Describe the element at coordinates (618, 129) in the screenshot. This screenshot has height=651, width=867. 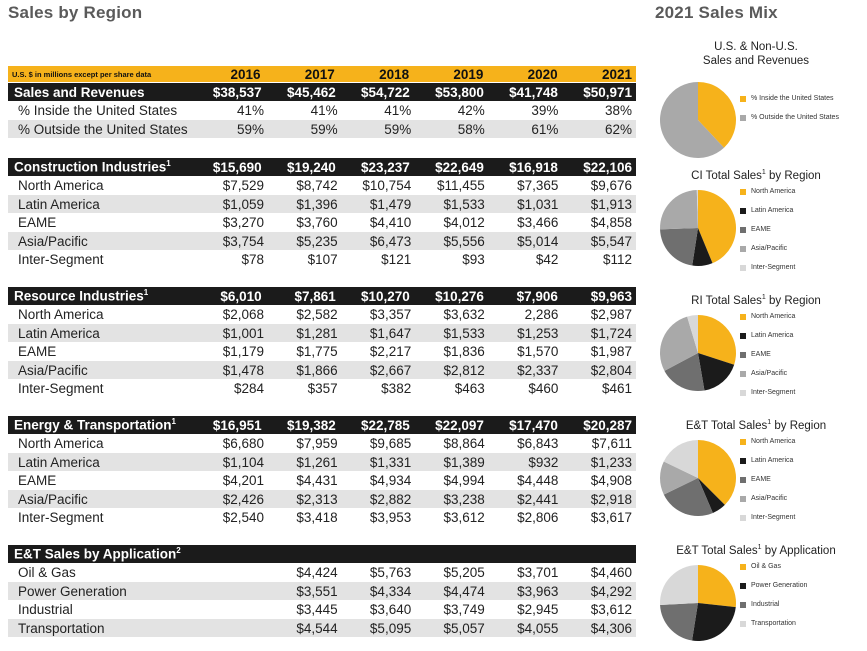
I see `value-cell: 62%` at that location.